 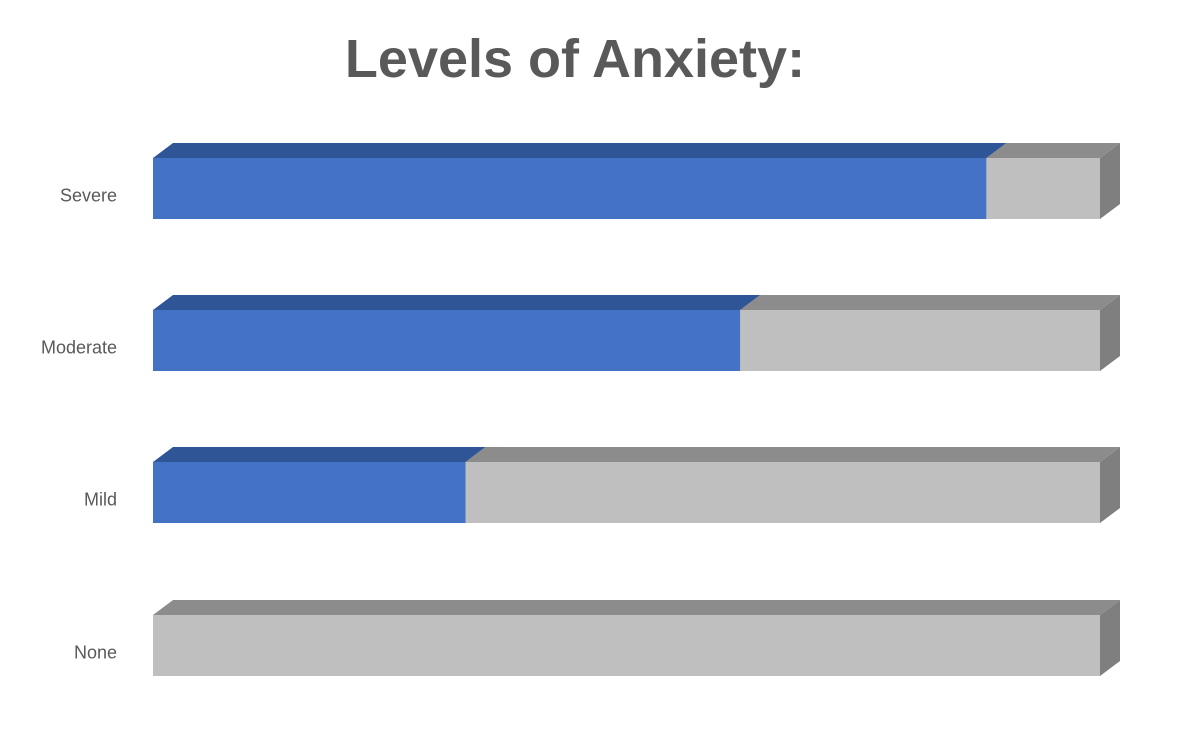 I want to click on bar-value-mild, so click(x=309, y=492).